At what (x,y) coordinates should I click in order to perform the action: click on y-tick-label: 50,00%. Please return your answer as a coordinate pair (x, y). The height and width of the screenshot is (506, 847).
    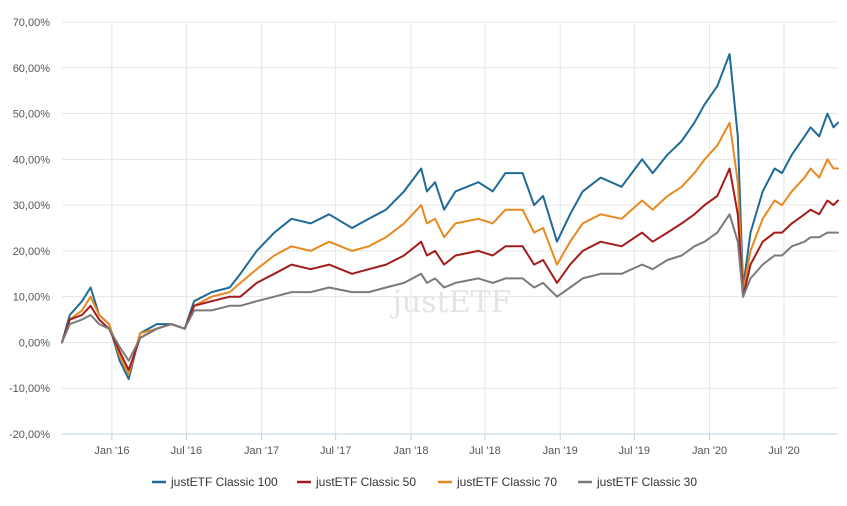
    Looking at the image, I should click on (32, 115).